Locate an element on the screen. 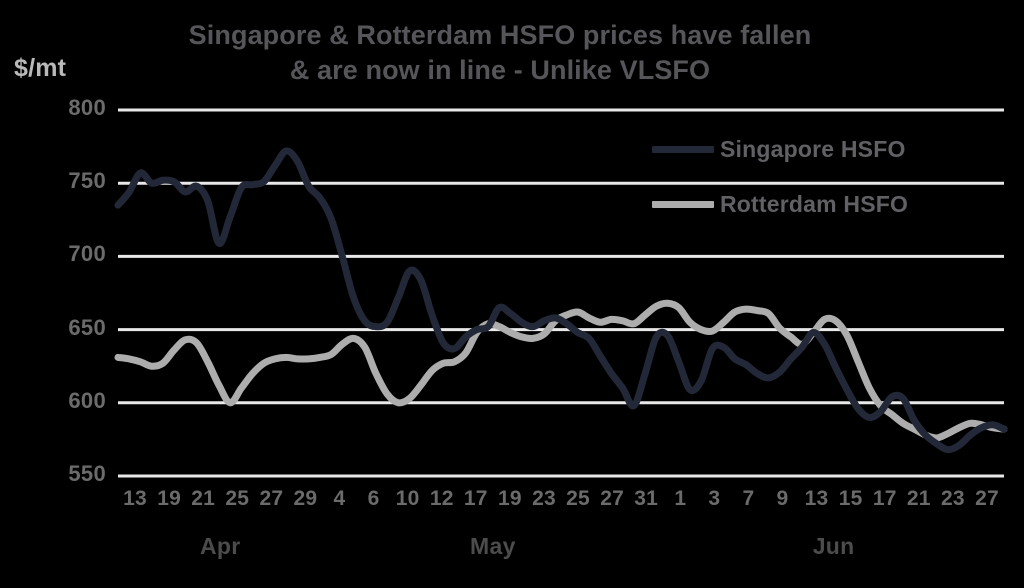  legend-swatch-rotterdam is located at coordinates (683, 204).